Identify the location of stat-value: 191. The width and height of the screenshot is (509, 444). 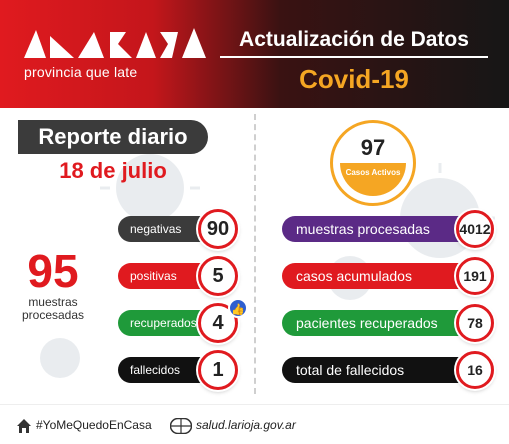
(475, 276).